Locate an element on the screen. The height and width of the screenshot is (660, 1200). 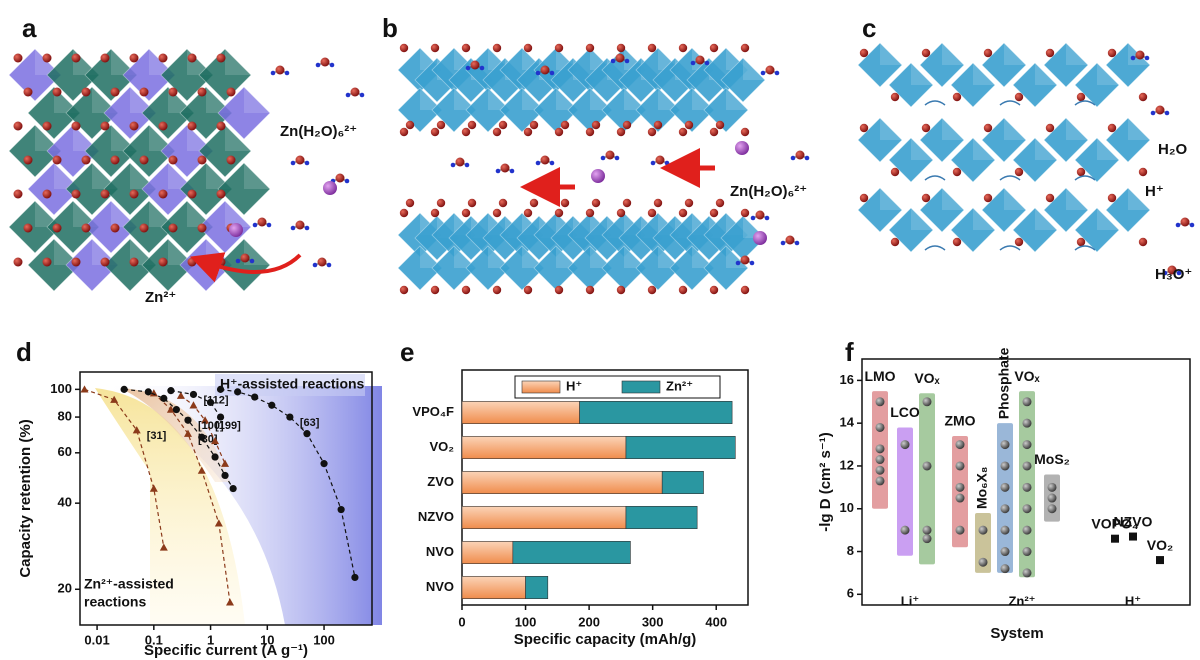
annotation: H⁺-assisted reactions is located at coordinates (292, 384).